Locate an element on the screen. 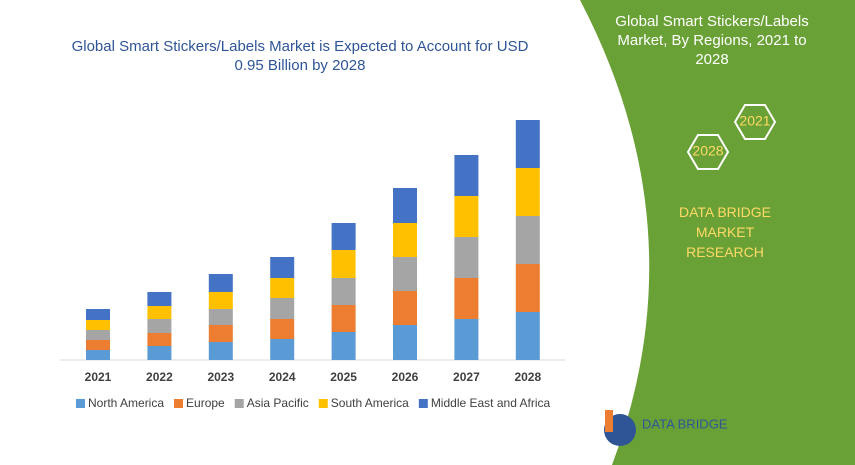 The height and width of the screenshot is (465, 855). legend-label: Middle East and Africa is located at coordinates (491, 403).